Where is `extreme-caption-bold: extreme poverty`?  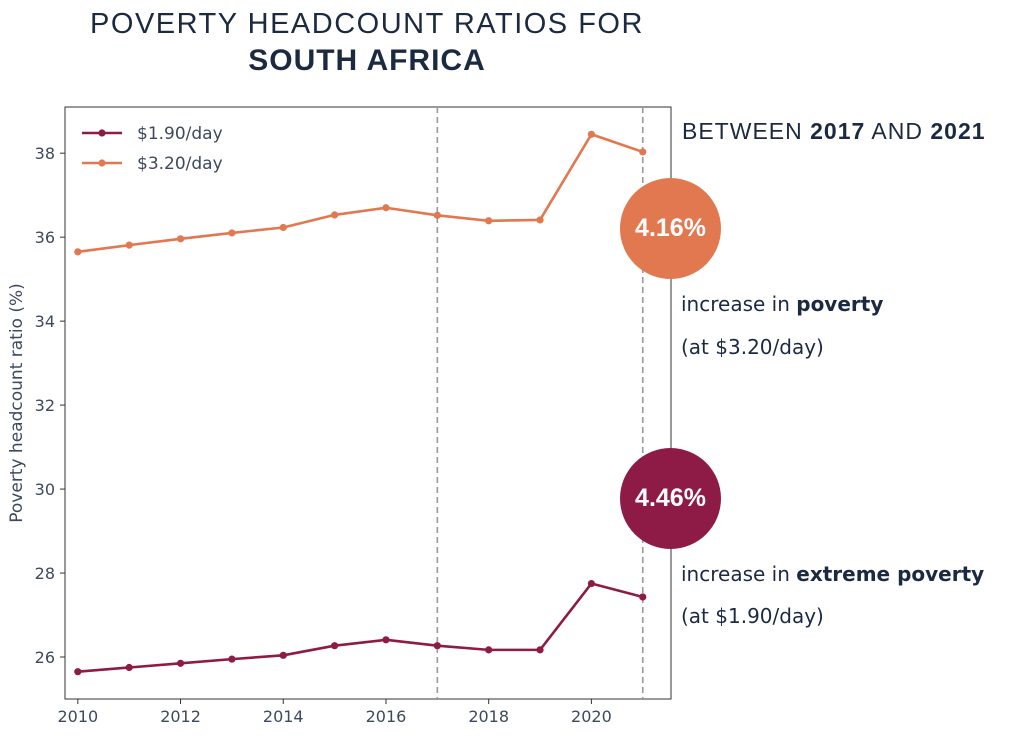 extreme-caption-bold: extreme poverty is located at coordinates (890, 574).